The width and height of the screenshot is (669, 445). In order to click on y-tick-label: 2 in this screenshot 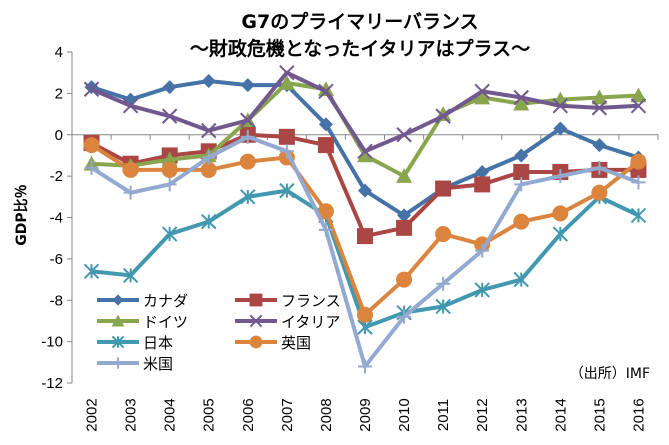, I will do `click(59, 93)`.